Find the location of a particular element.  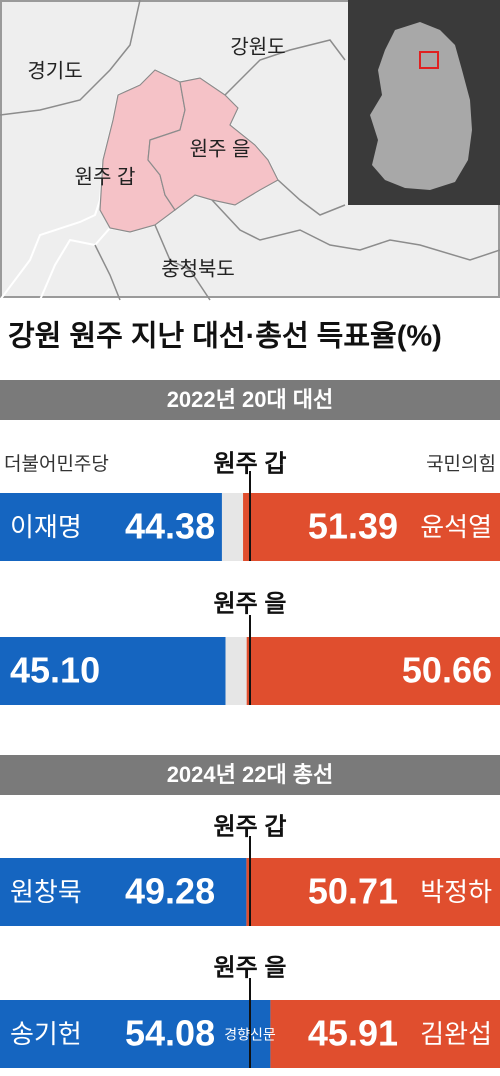

candidate-name: 송기헌 is located at coordinates (46, 1034).